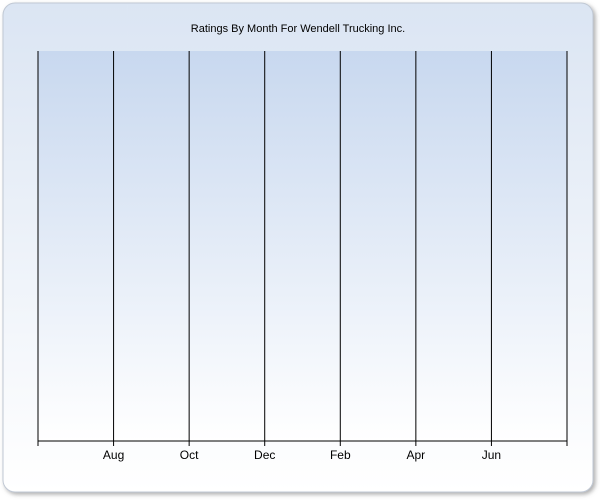  What do you see at coordinates (340, 455) in the screenshot?
I see `x-tick-label: Feb` at bounding box center [340, 455].